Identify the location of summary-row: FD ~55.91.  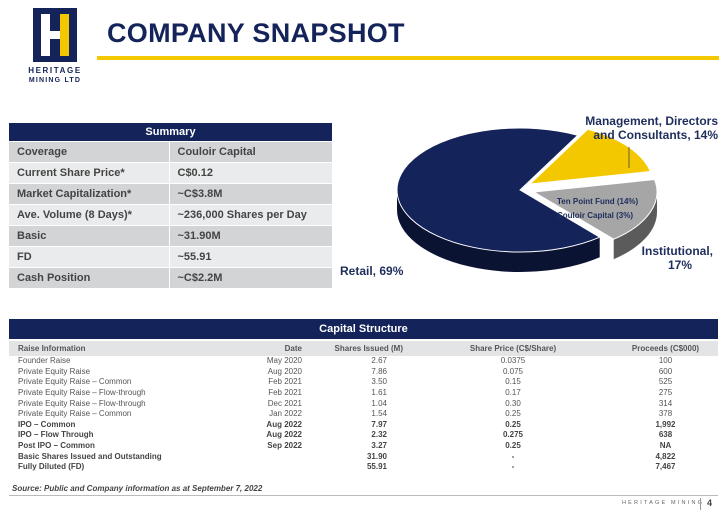
(170, 256).